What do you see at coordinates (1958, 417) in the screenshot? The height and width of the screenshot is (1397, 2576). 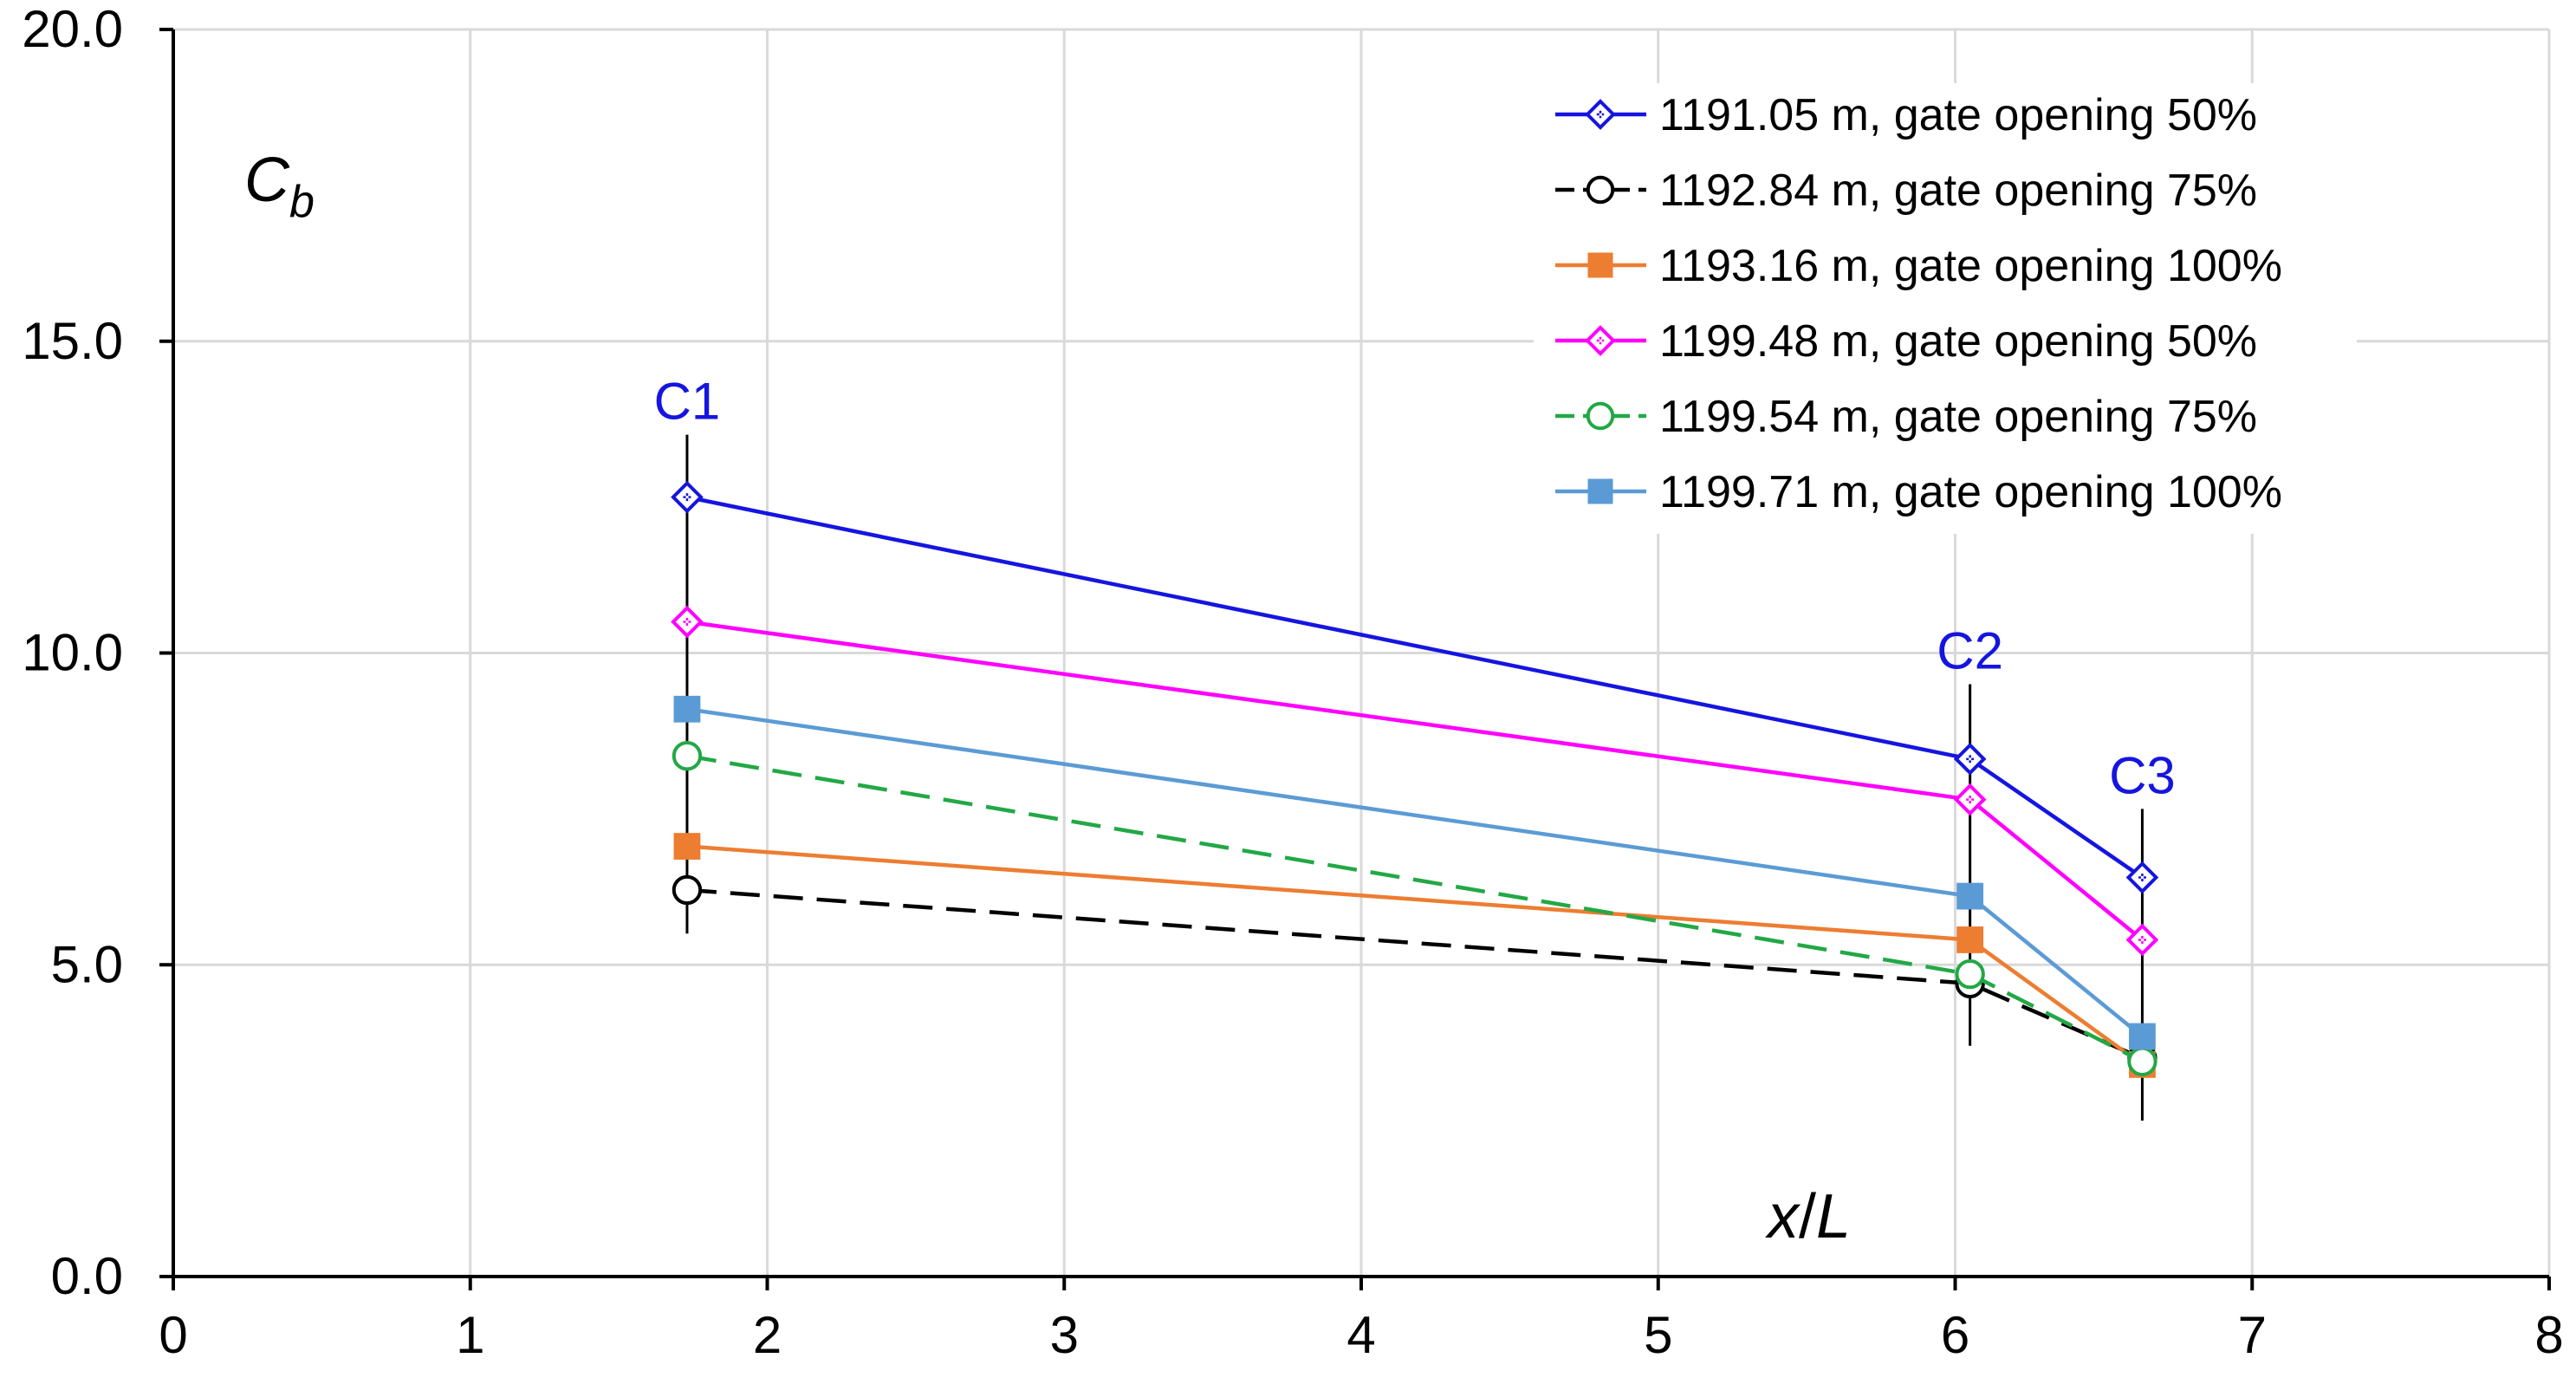 I see `legend-label: 1199.54 m, gate opening 75%` at bounding box center [1958, 417].